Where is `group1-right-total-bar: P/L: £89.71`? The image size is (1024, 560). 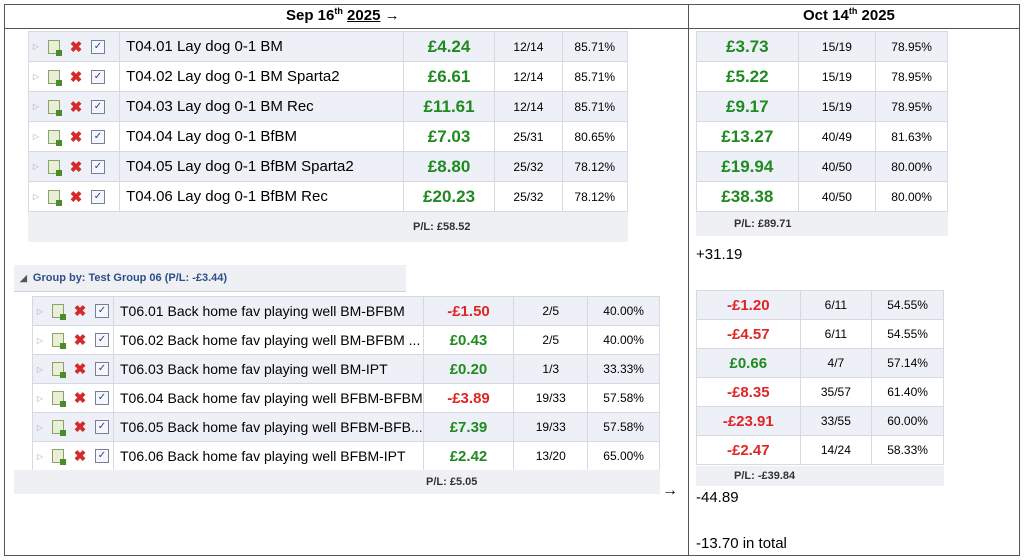
group1-right-total-bar: P/L: £89.71 is located at coordinates (822, 224).